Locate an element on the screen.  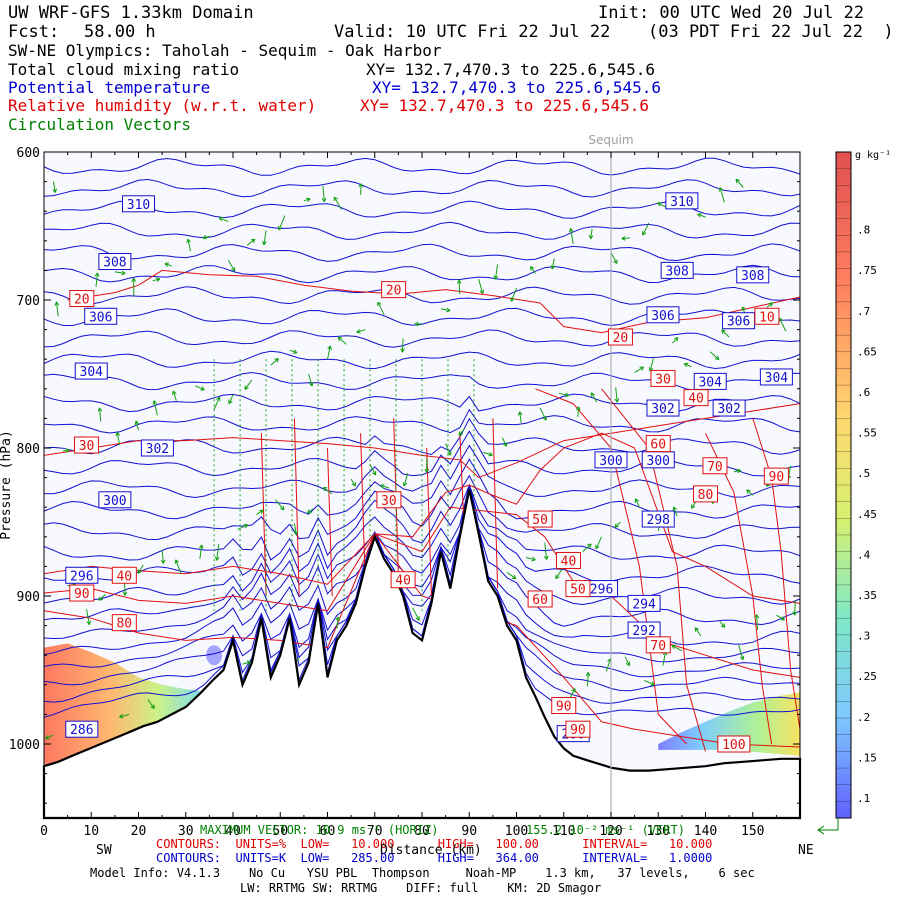
colorbar-tick-label: .15 is located at coordinates (867, 757).